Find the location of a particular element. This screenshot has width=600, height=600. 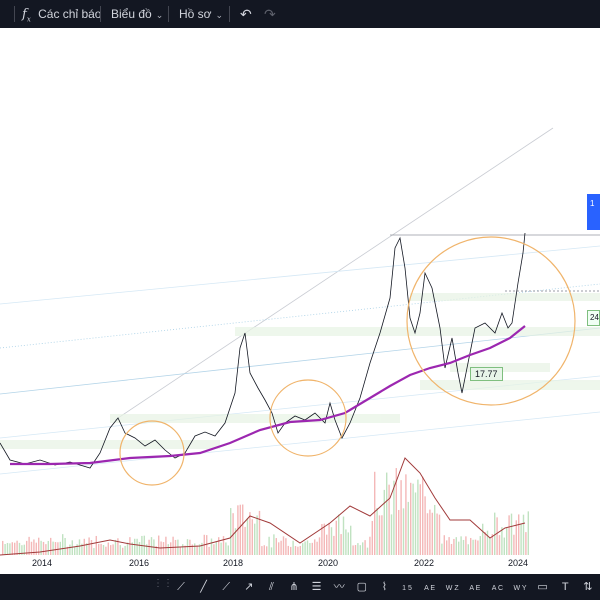

parallel-channel-icon: ⫽ is located at coordinates (271, 587).